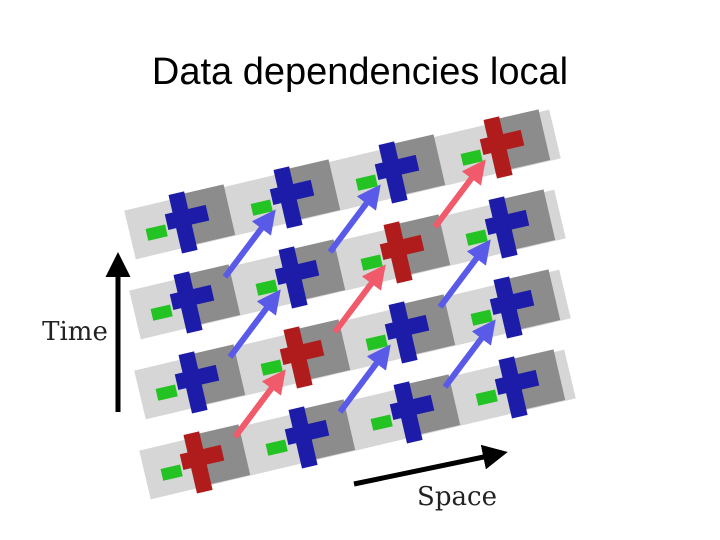  I want to click on space-arrow, so click(430, 465).